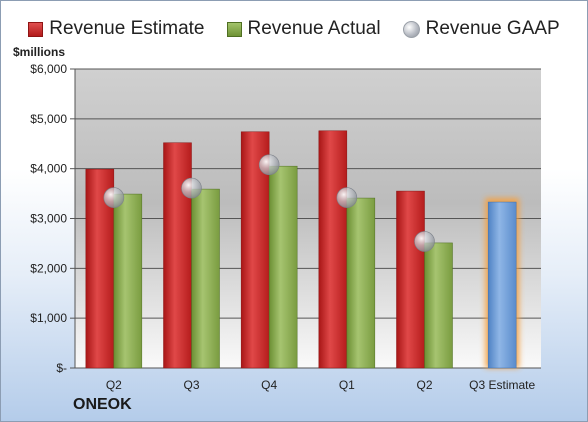  Describe the element at coordinates (102, 404) in the screenshot. I see `company-name: ONEOK` at that location.